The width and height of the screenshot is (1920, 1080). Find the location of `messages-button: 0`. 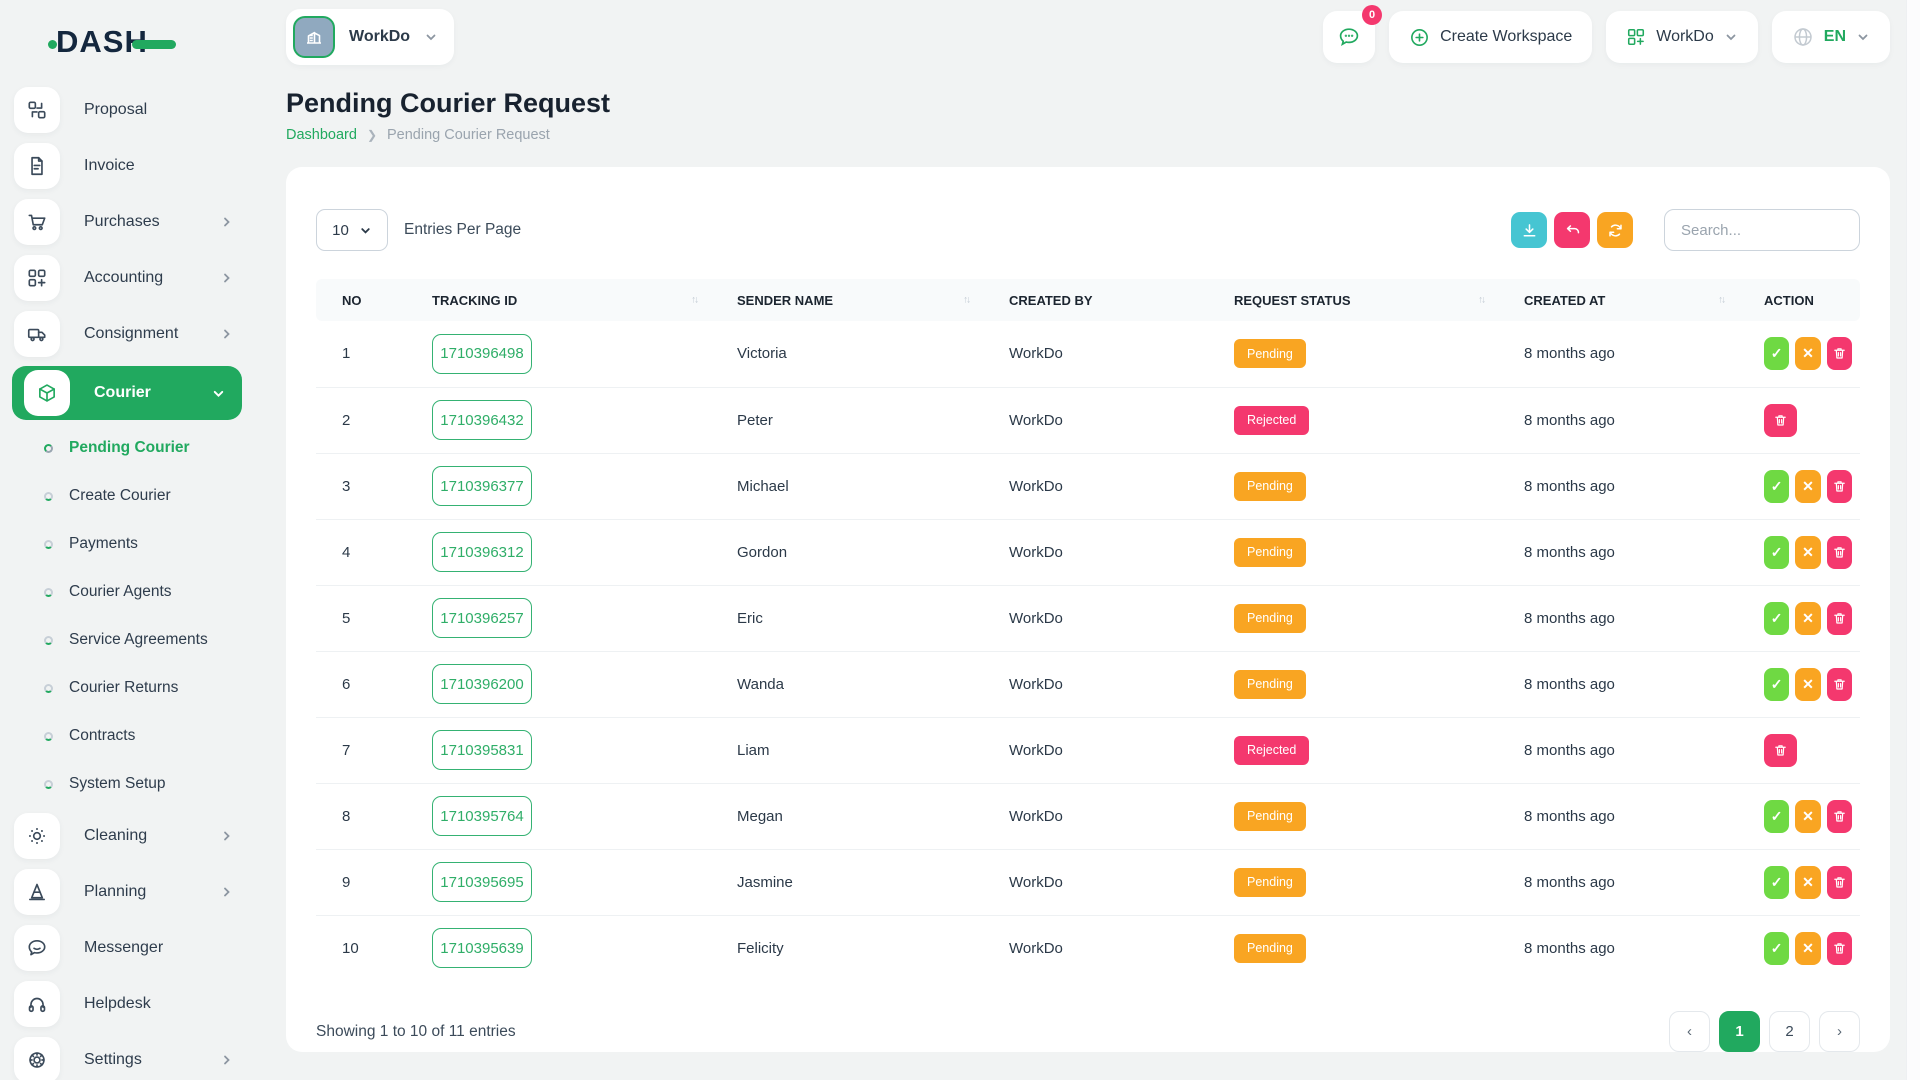

messages-button: 0 is located at coordinates (1353, 34).